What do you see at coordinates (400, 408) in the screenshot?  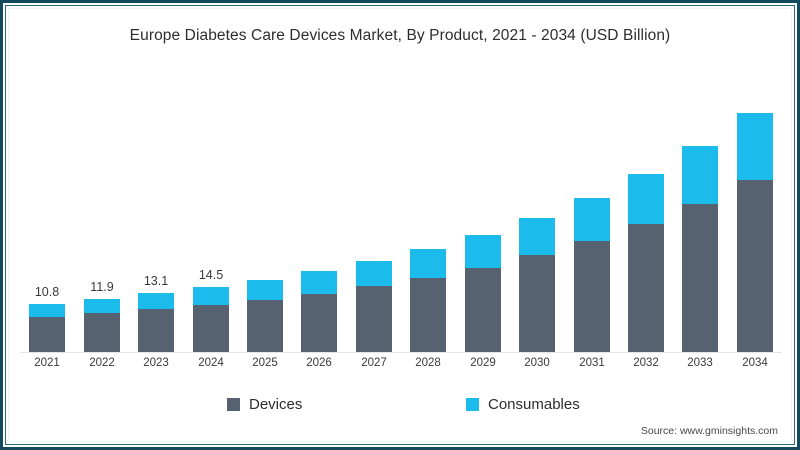 I see `chart-legend: Devices Consumables` at bounding box center [400, 408].